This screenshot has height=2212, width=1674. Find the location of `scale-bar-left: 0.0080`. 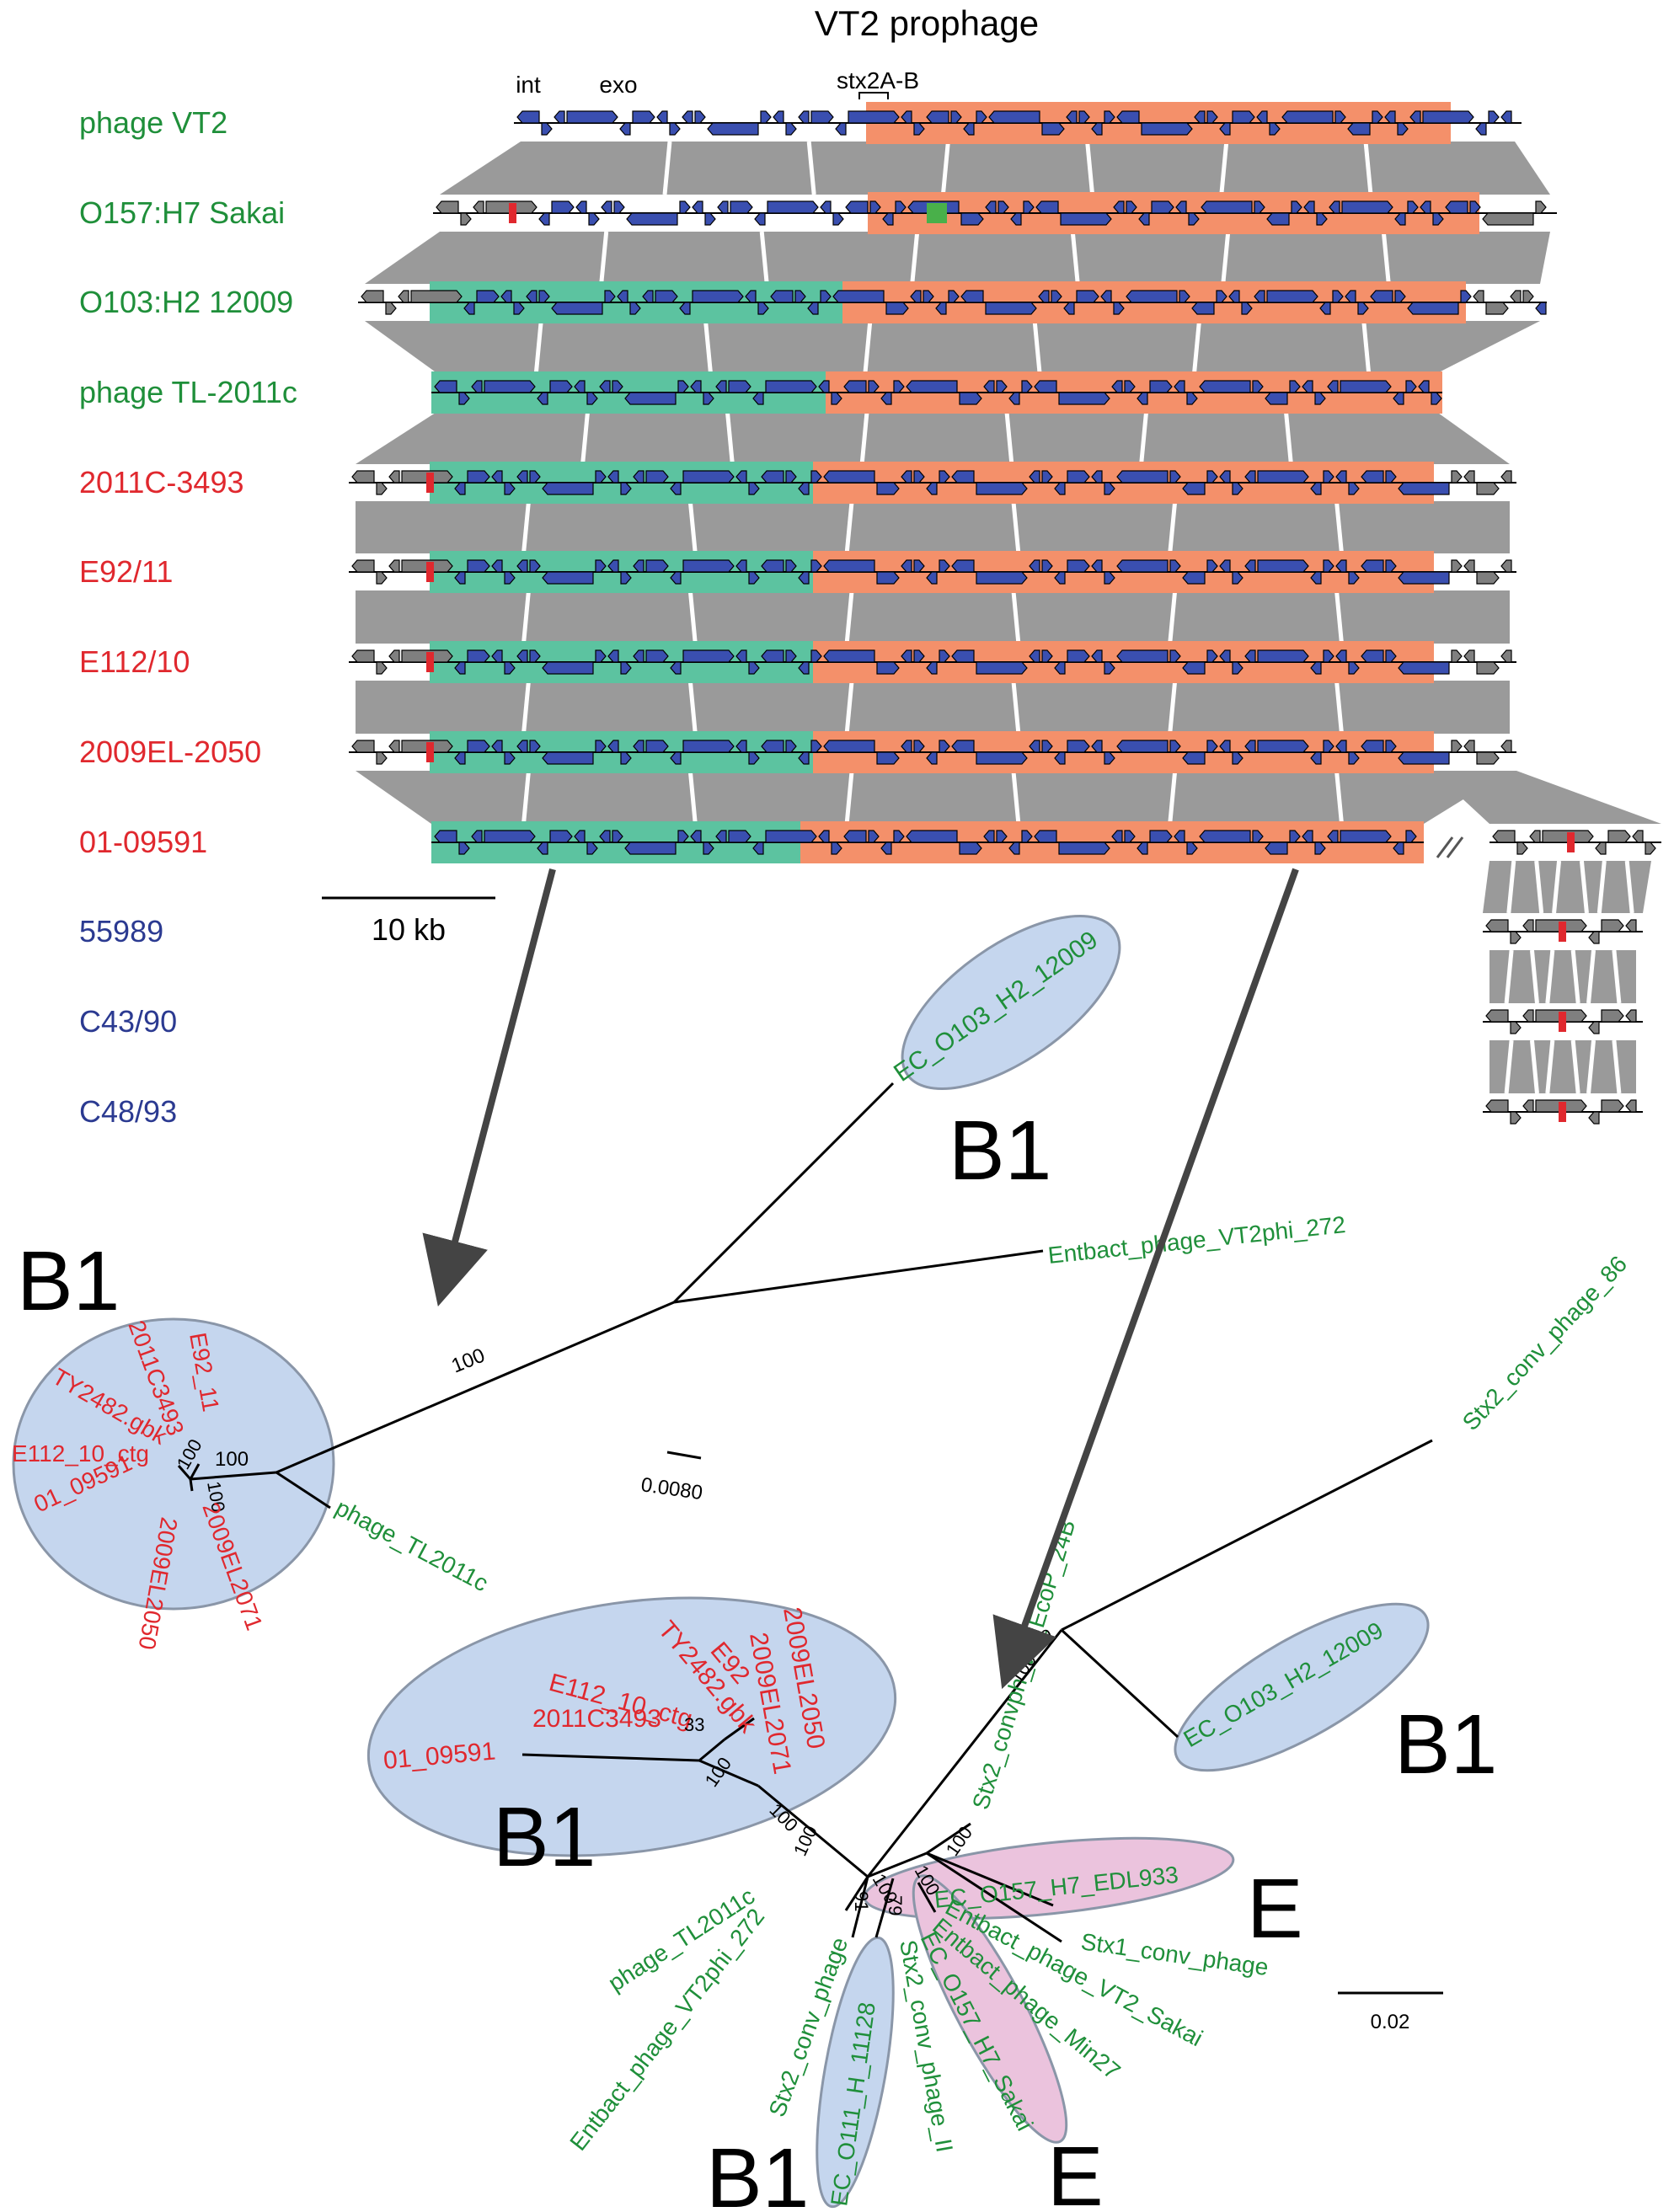

scale-bar-left: 0.0080 is located at coordinates (671, 1477).